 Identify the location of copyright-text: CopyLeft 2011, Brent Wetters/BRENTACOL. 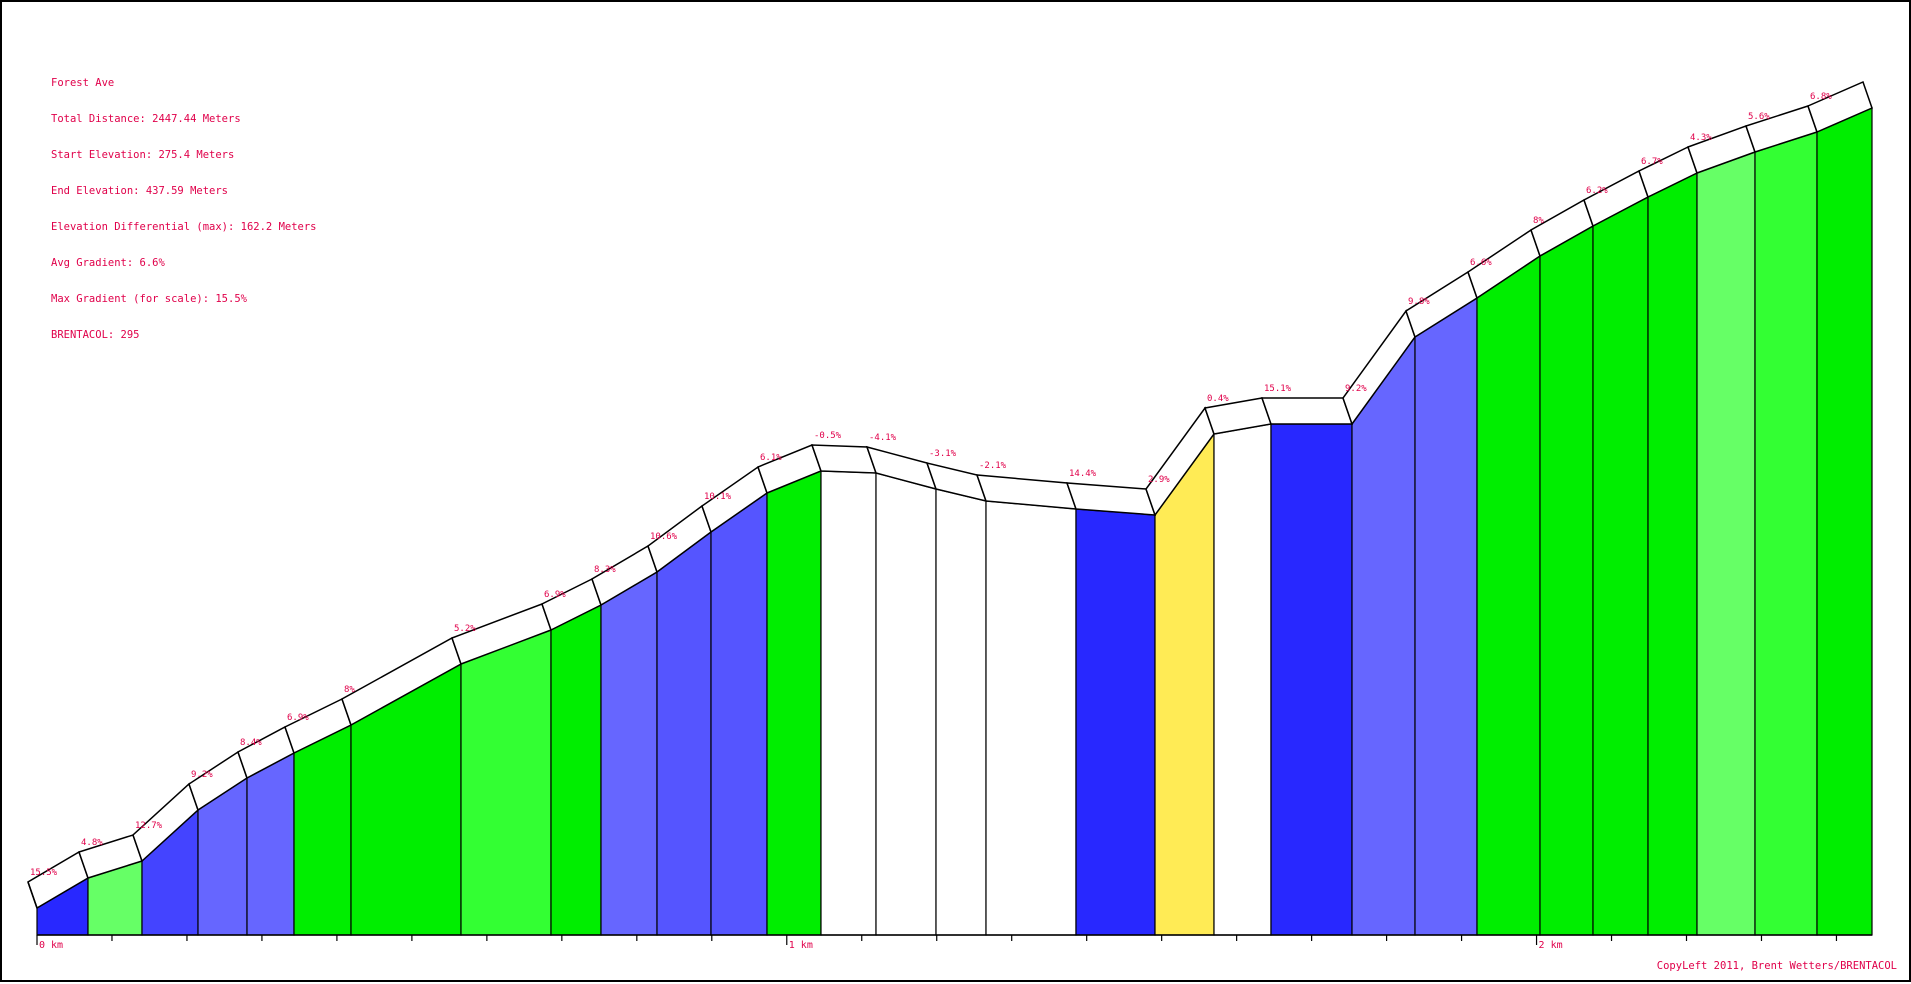
(1776, 966).